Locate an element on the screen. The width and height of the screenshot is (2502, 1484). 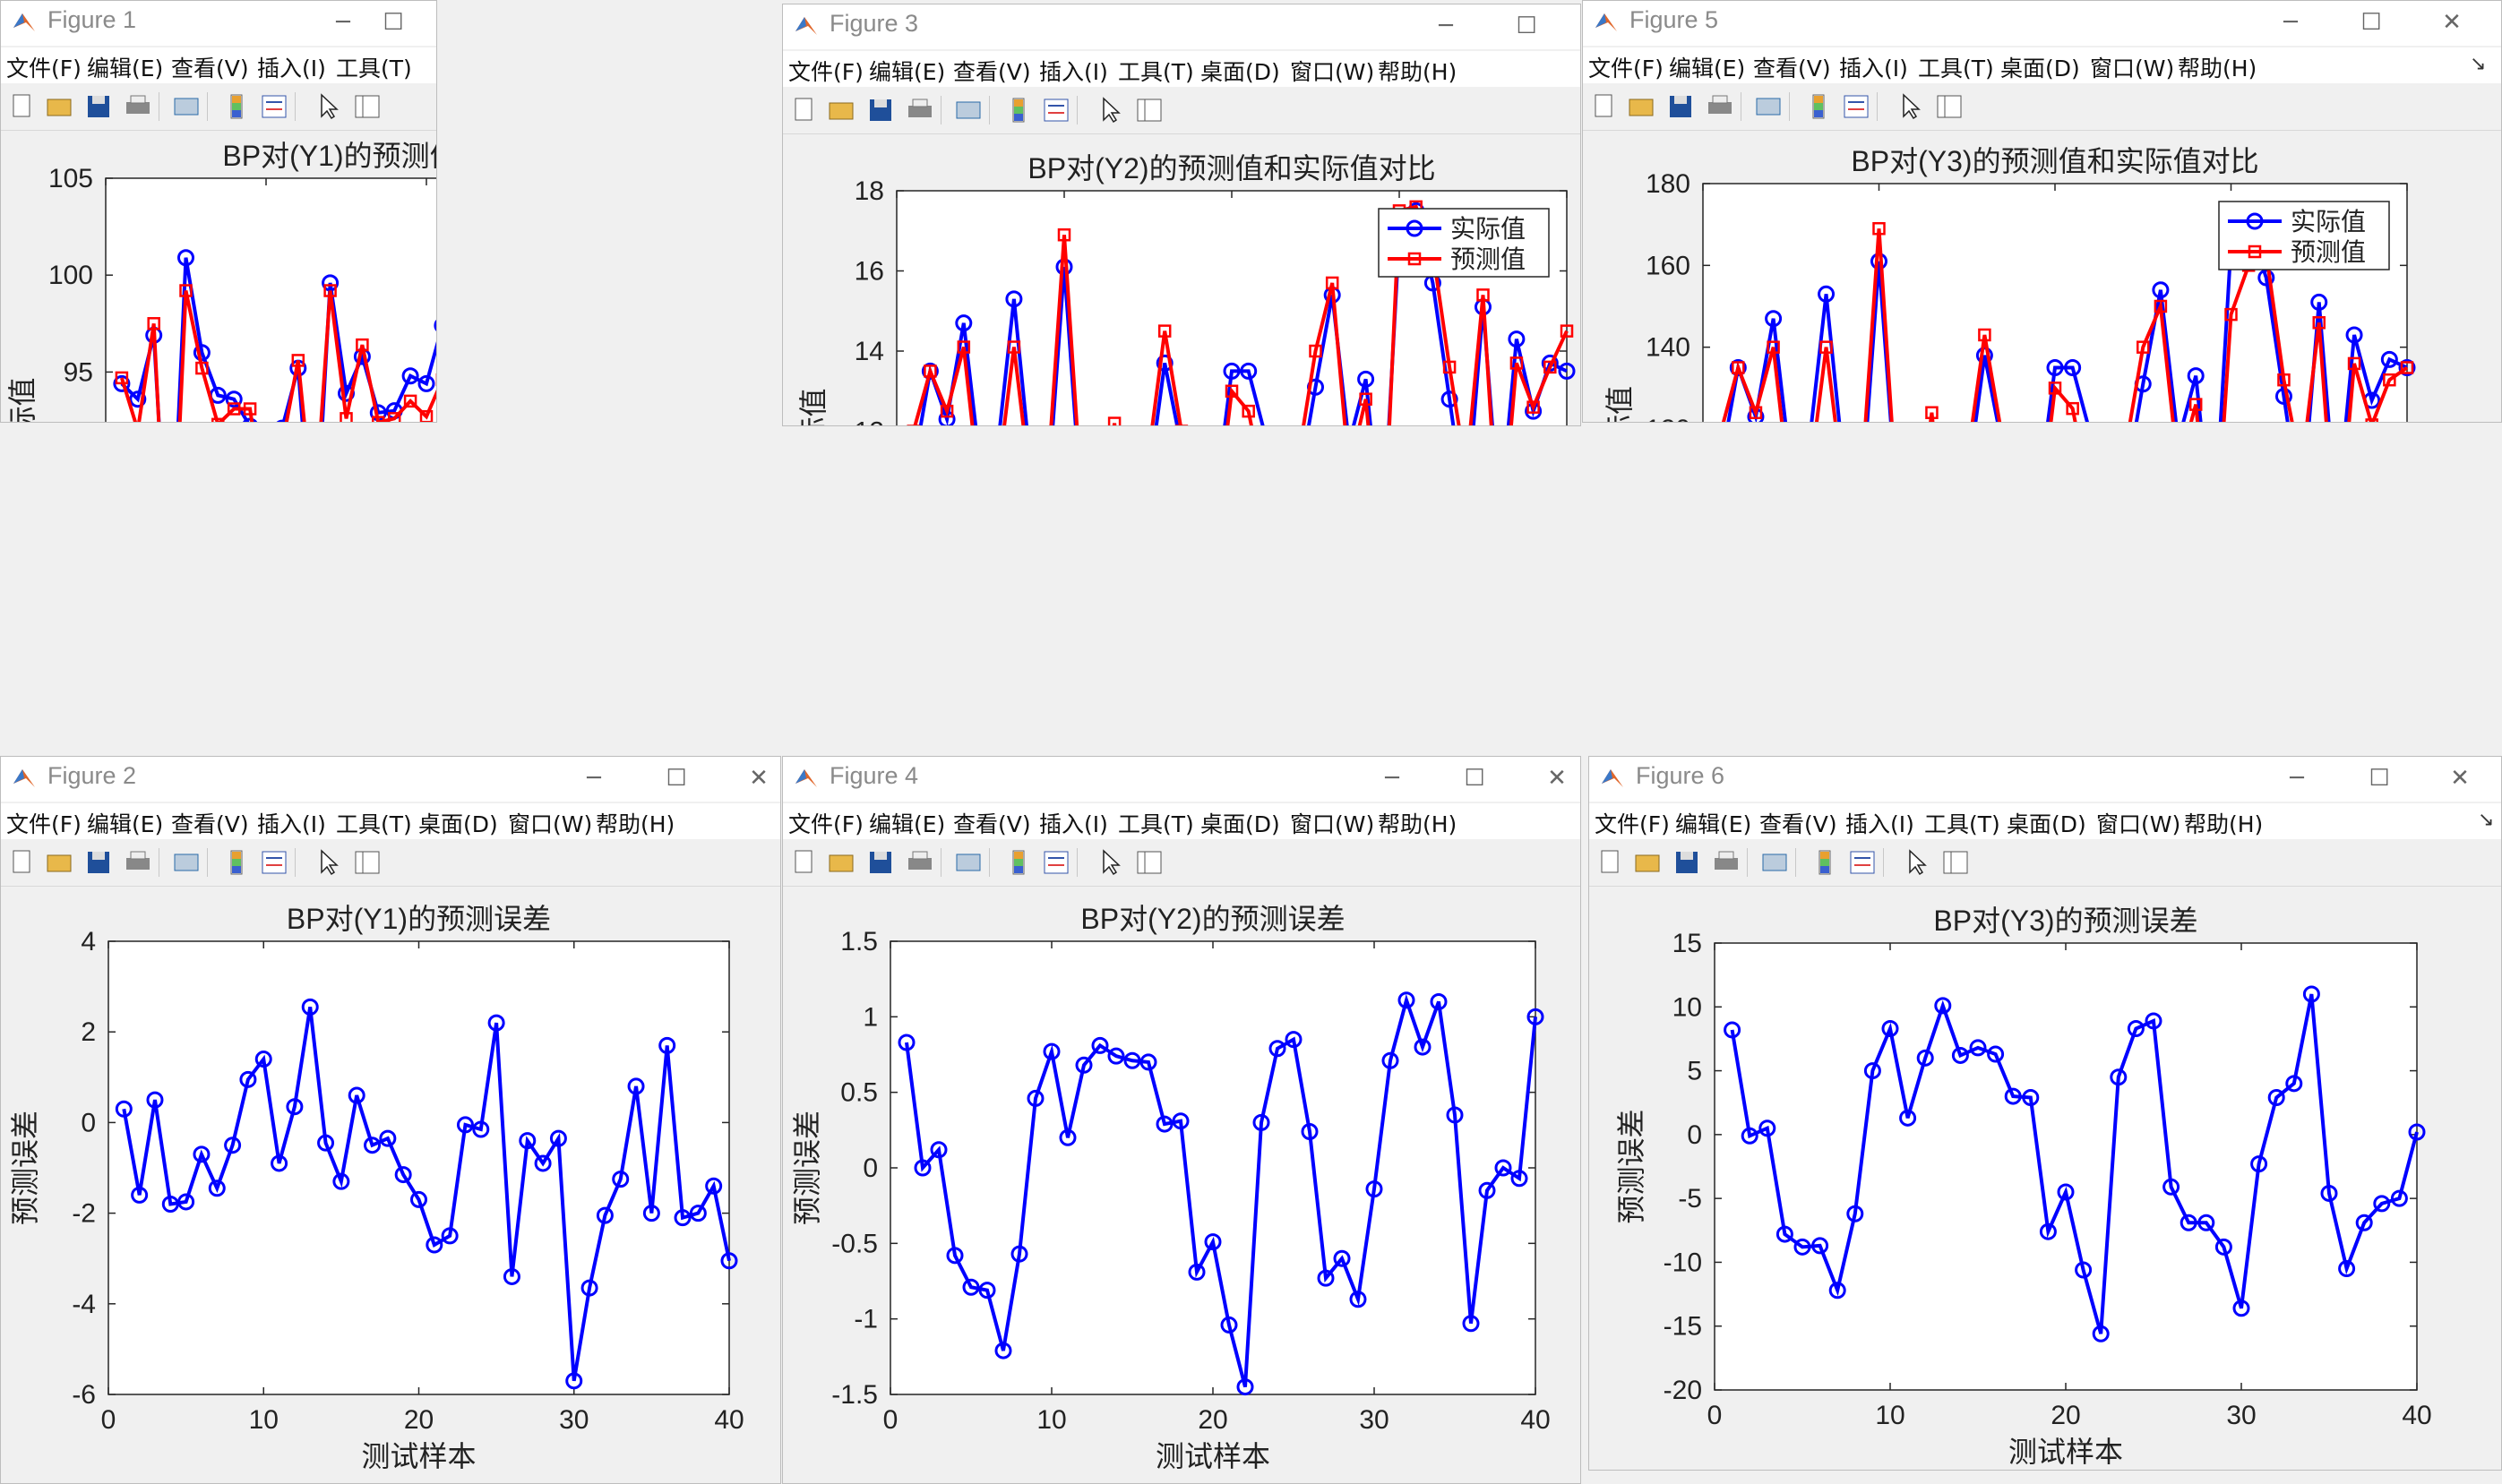
menu-edit: 编辑(E) is located at coordinates (125, 68).